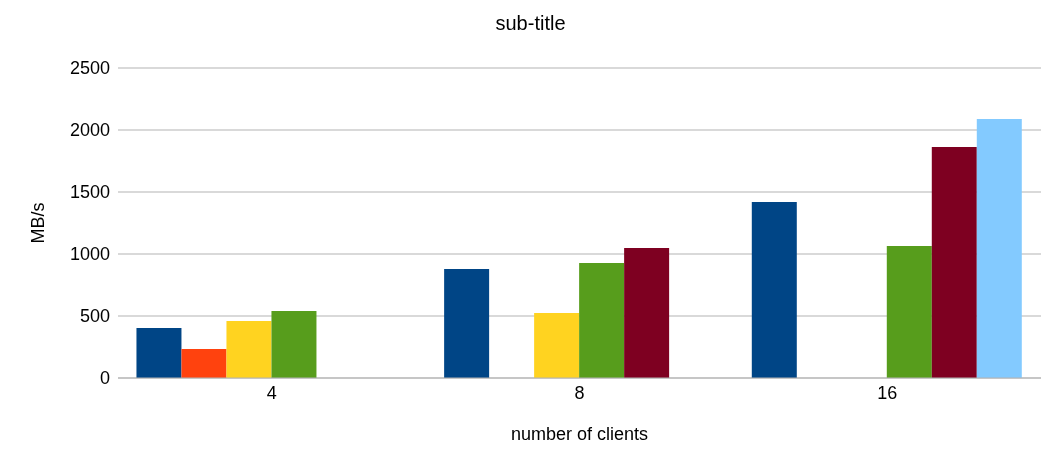  I want to click on chart-title: sub-title, so click(530, 23).